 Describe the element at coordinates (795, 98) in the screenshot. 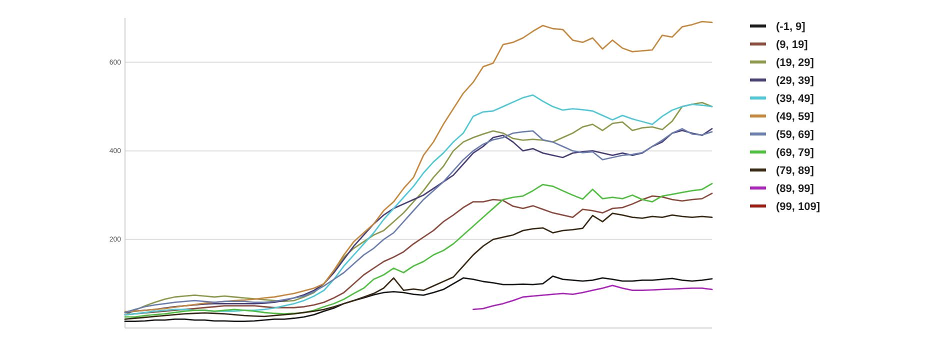

I see `legend-label: (39, 49]` at that location.